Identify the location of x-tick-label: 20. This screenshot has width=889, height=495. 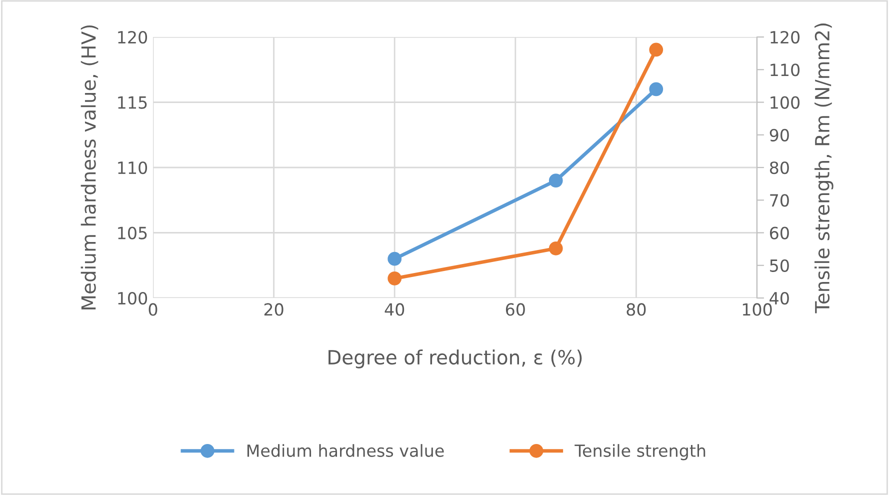
(274, 309).